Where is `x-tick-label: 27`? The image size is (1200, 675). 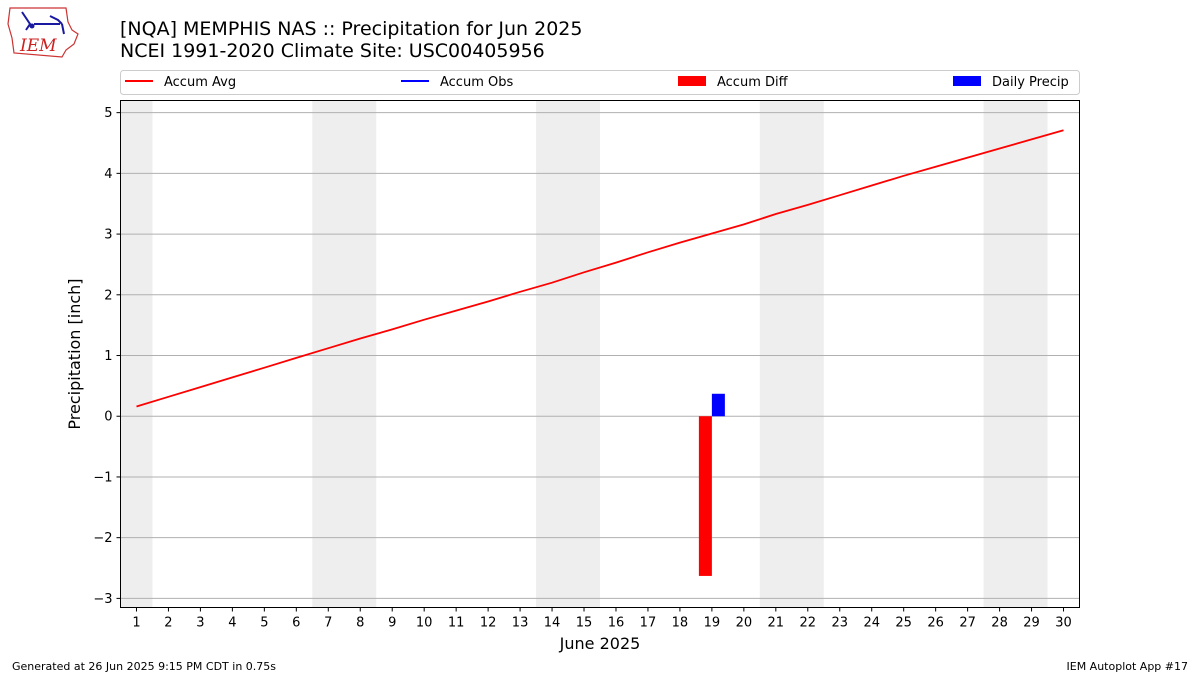
x-tick-label: 27 is located at coordinates (967, 623).